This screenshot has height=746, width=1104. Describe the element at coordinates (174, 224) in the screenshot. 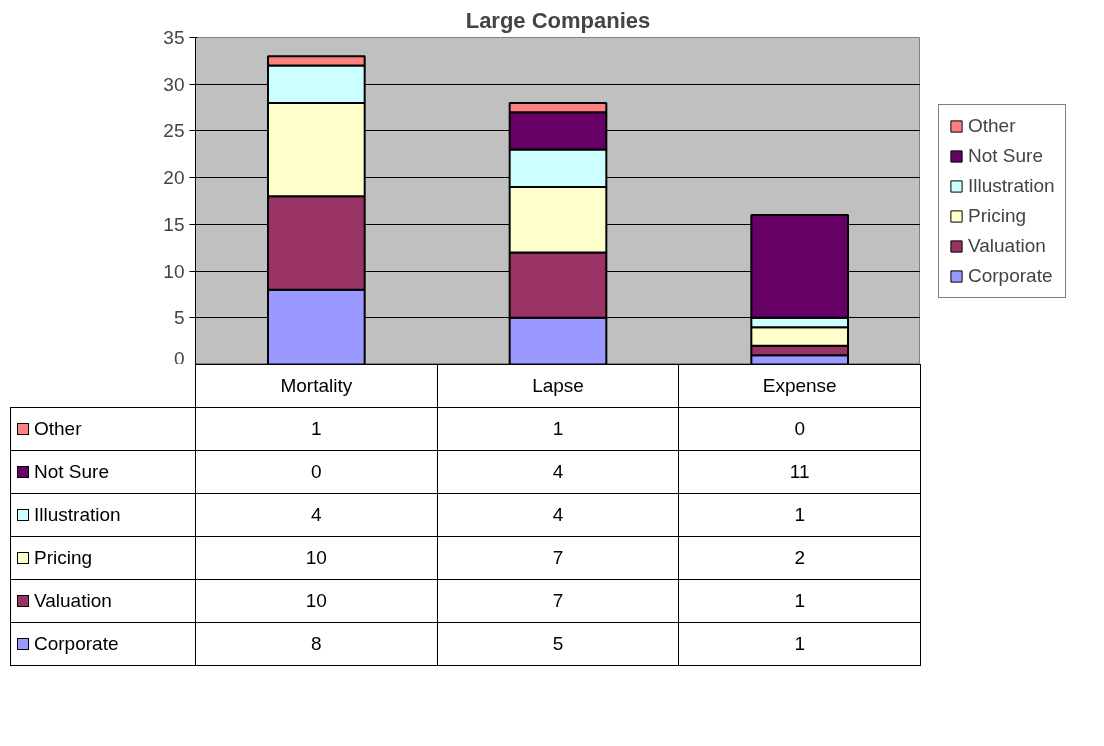

I see `y-tick-label: 15` at that location.